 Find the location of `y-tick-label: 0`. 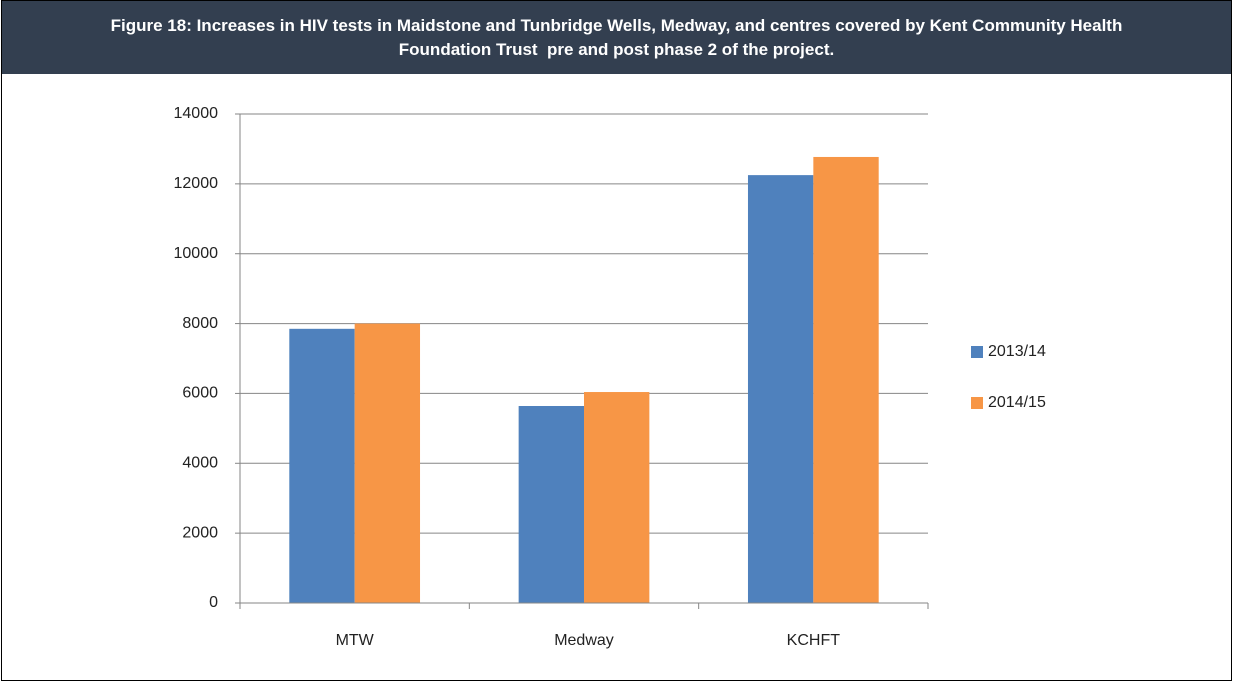

y-tick-label: 0 is located at coordinates (213, 602).